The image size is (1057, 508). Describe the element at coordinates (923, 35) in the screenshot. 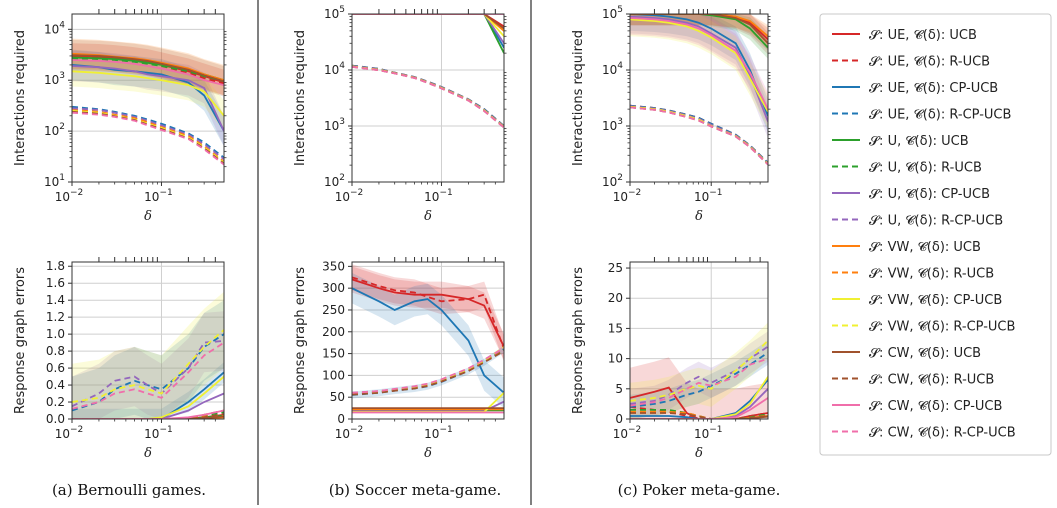

I see `legend-entry-label: 𝓢: UE, 𝓒(δ): UCB` at that location.